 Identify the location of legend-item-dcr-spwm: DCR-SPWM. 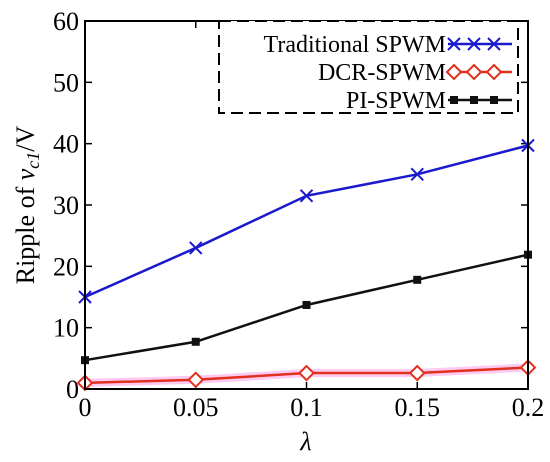
(415, 73).